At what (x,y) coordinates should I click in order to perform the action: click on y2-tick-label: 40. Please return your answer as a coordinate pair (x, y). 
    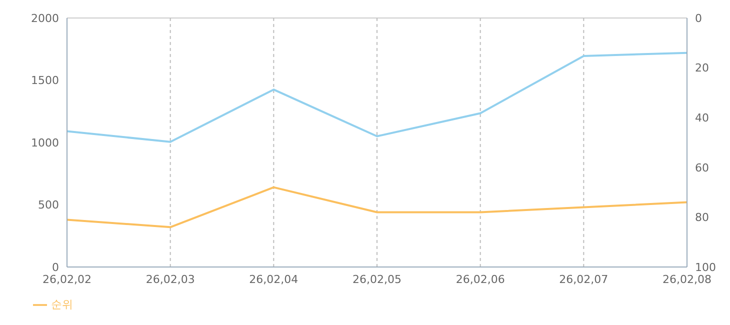
    Looking at the image, I should click on (702, 118).